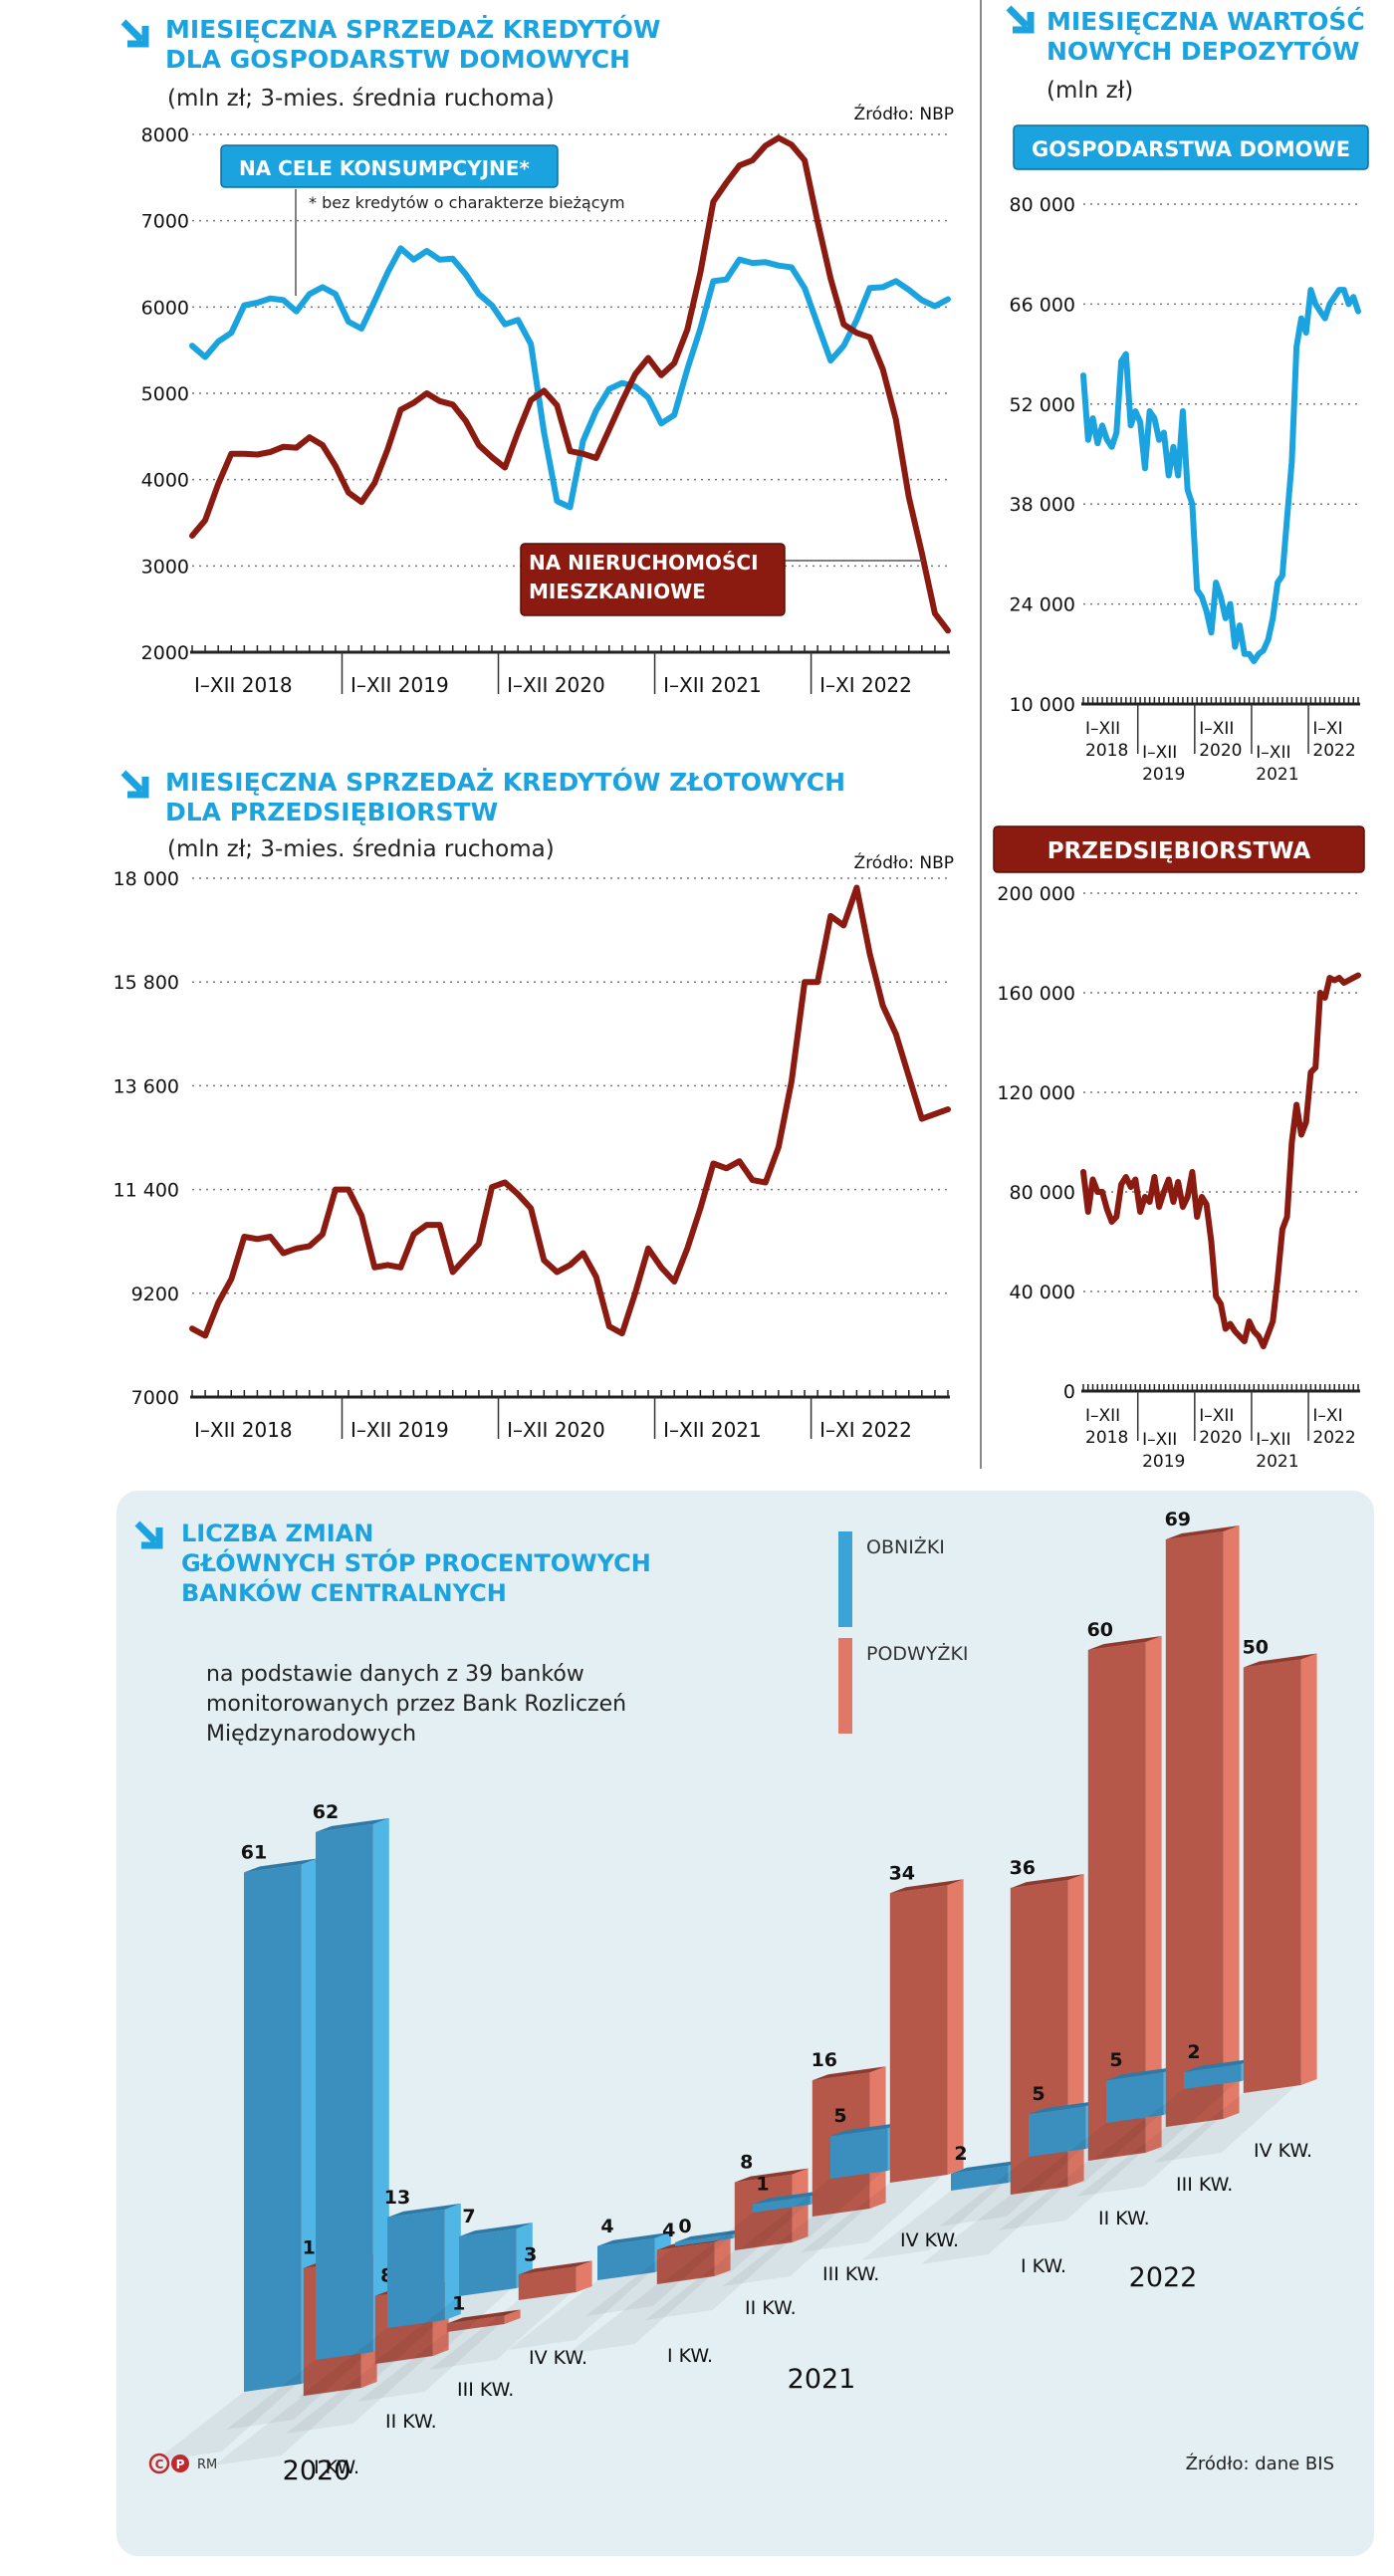  I want to click on household-ytick-label: 3000, so click(165, 567).